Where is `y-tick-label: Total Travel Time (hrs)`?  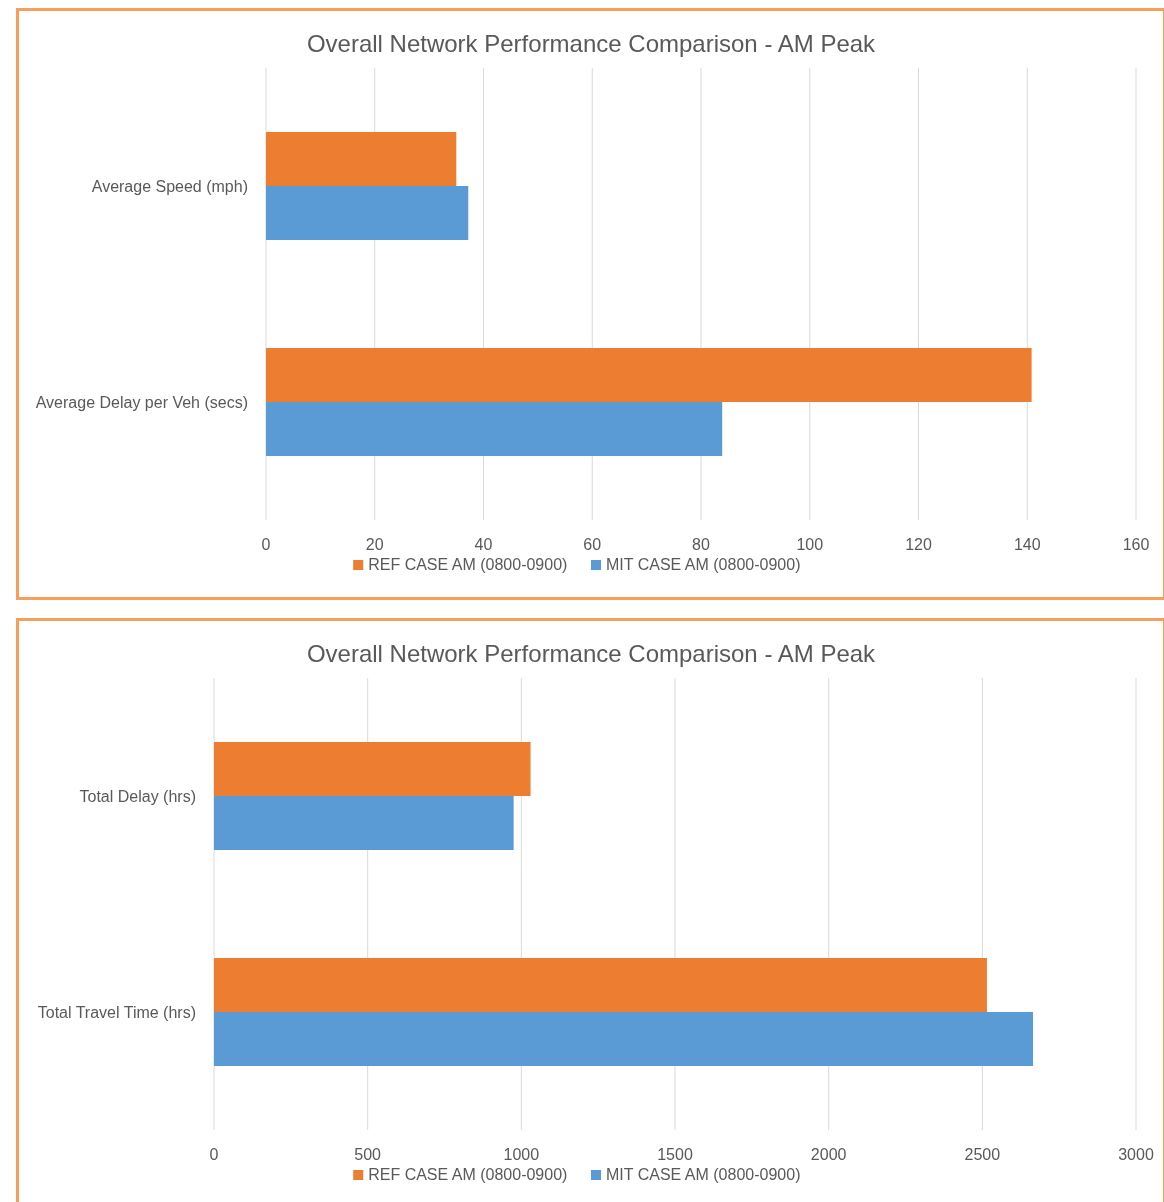
y-tick-label: Total Travel Time (hrs) is located at coordinates (116, 1012).